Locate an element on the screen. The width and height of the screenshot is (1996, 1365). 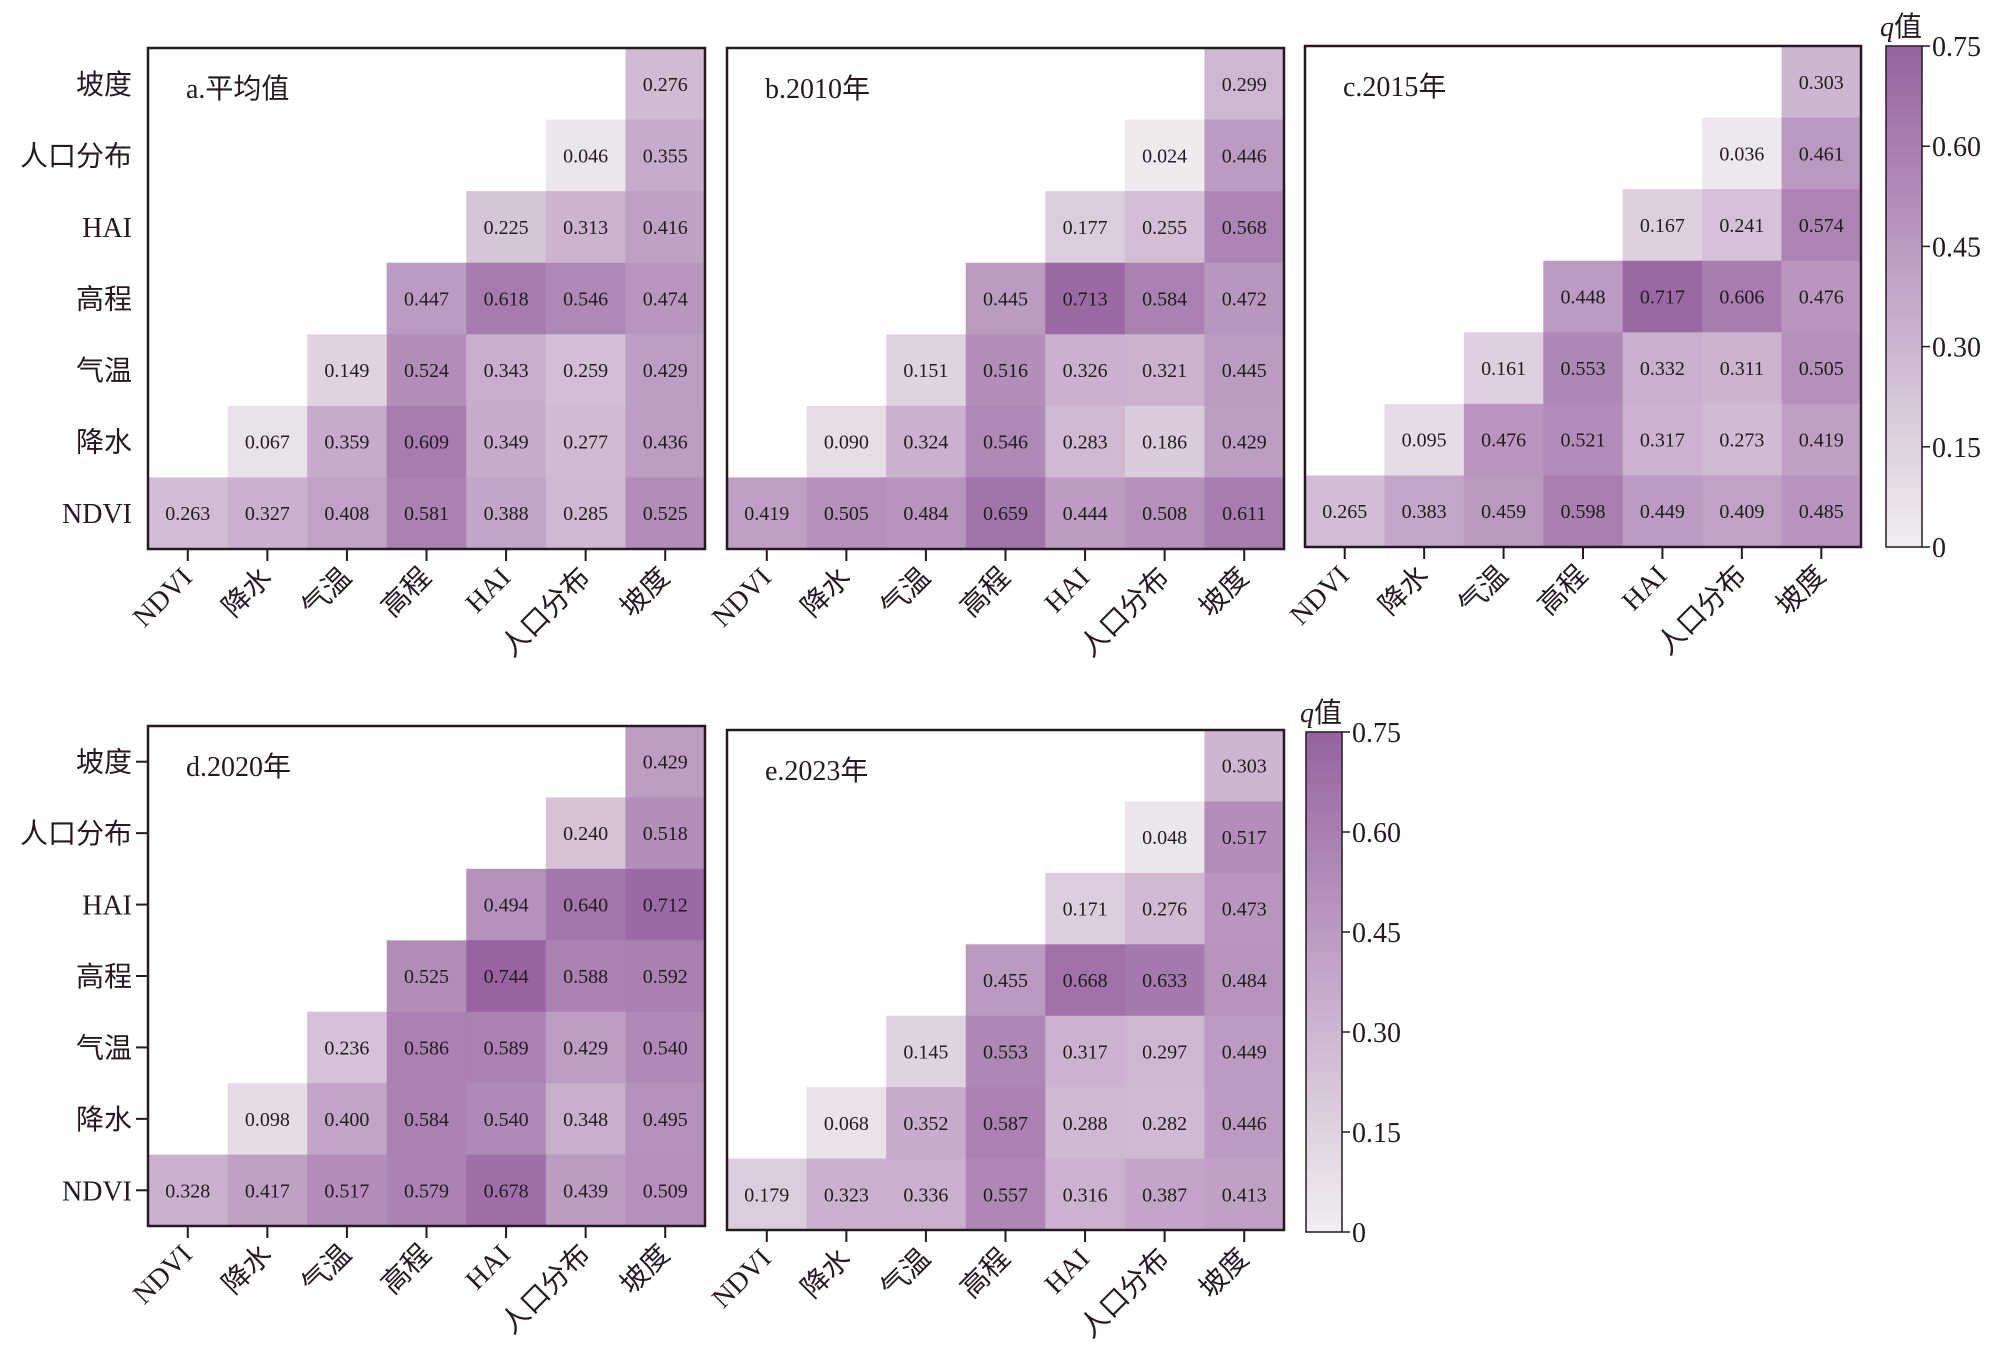
cell-value-label: 0.678 is located at coordinates (506, 1191).